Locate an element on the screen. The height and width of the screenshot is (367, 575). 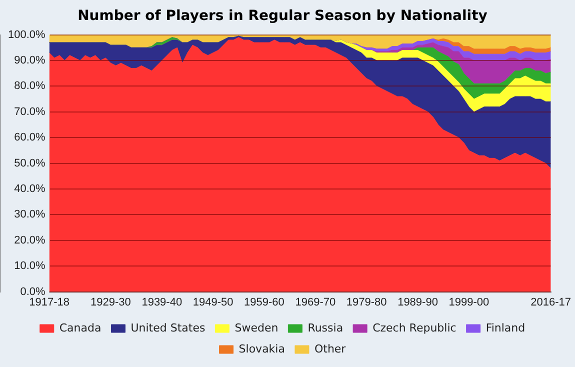
x-tick-label: 1929-30 is located at coordinates (110, 302).